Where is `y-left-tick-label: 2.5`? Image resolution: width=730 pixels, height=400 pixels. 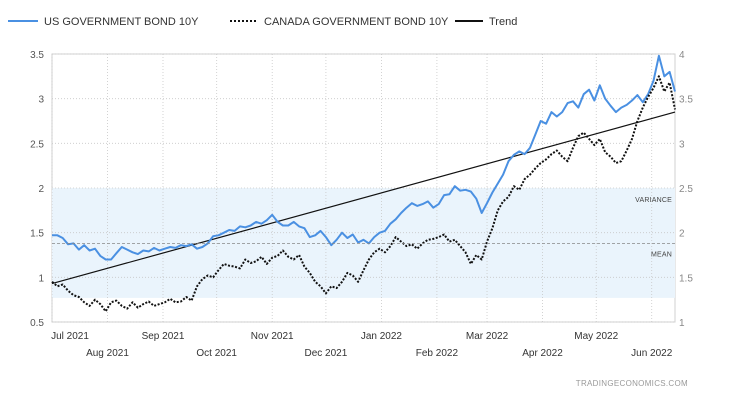 y-left-tick-label: 2.5 is located at coordinates (37, 144).